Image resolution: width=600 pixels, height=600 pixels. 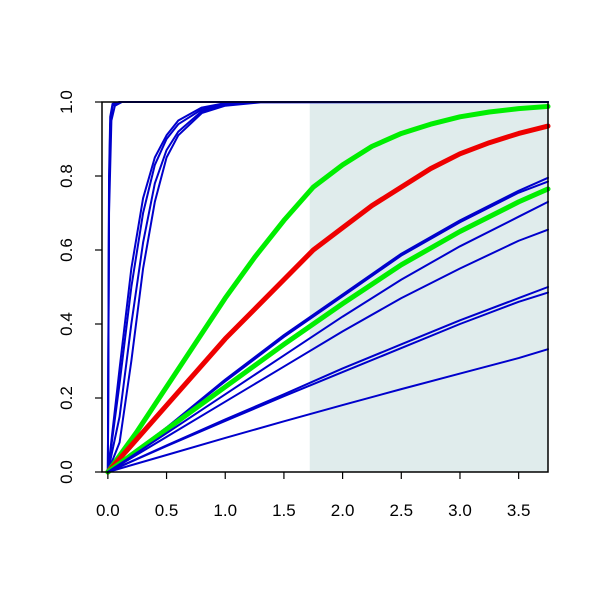 What do you see at coordinates (66, 102) in the screenshot?
I see `y-tick-label: 1.0` at bounding box center [66, 102].